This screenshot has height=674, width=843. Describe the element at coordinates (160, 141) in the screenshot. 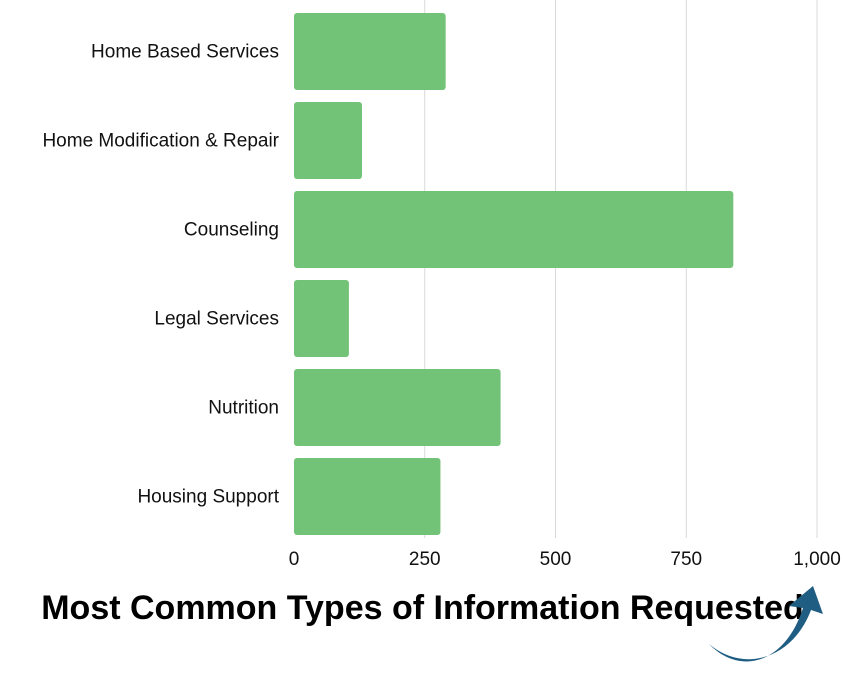

I see `category-label: Home Modification & Repair` at that location.